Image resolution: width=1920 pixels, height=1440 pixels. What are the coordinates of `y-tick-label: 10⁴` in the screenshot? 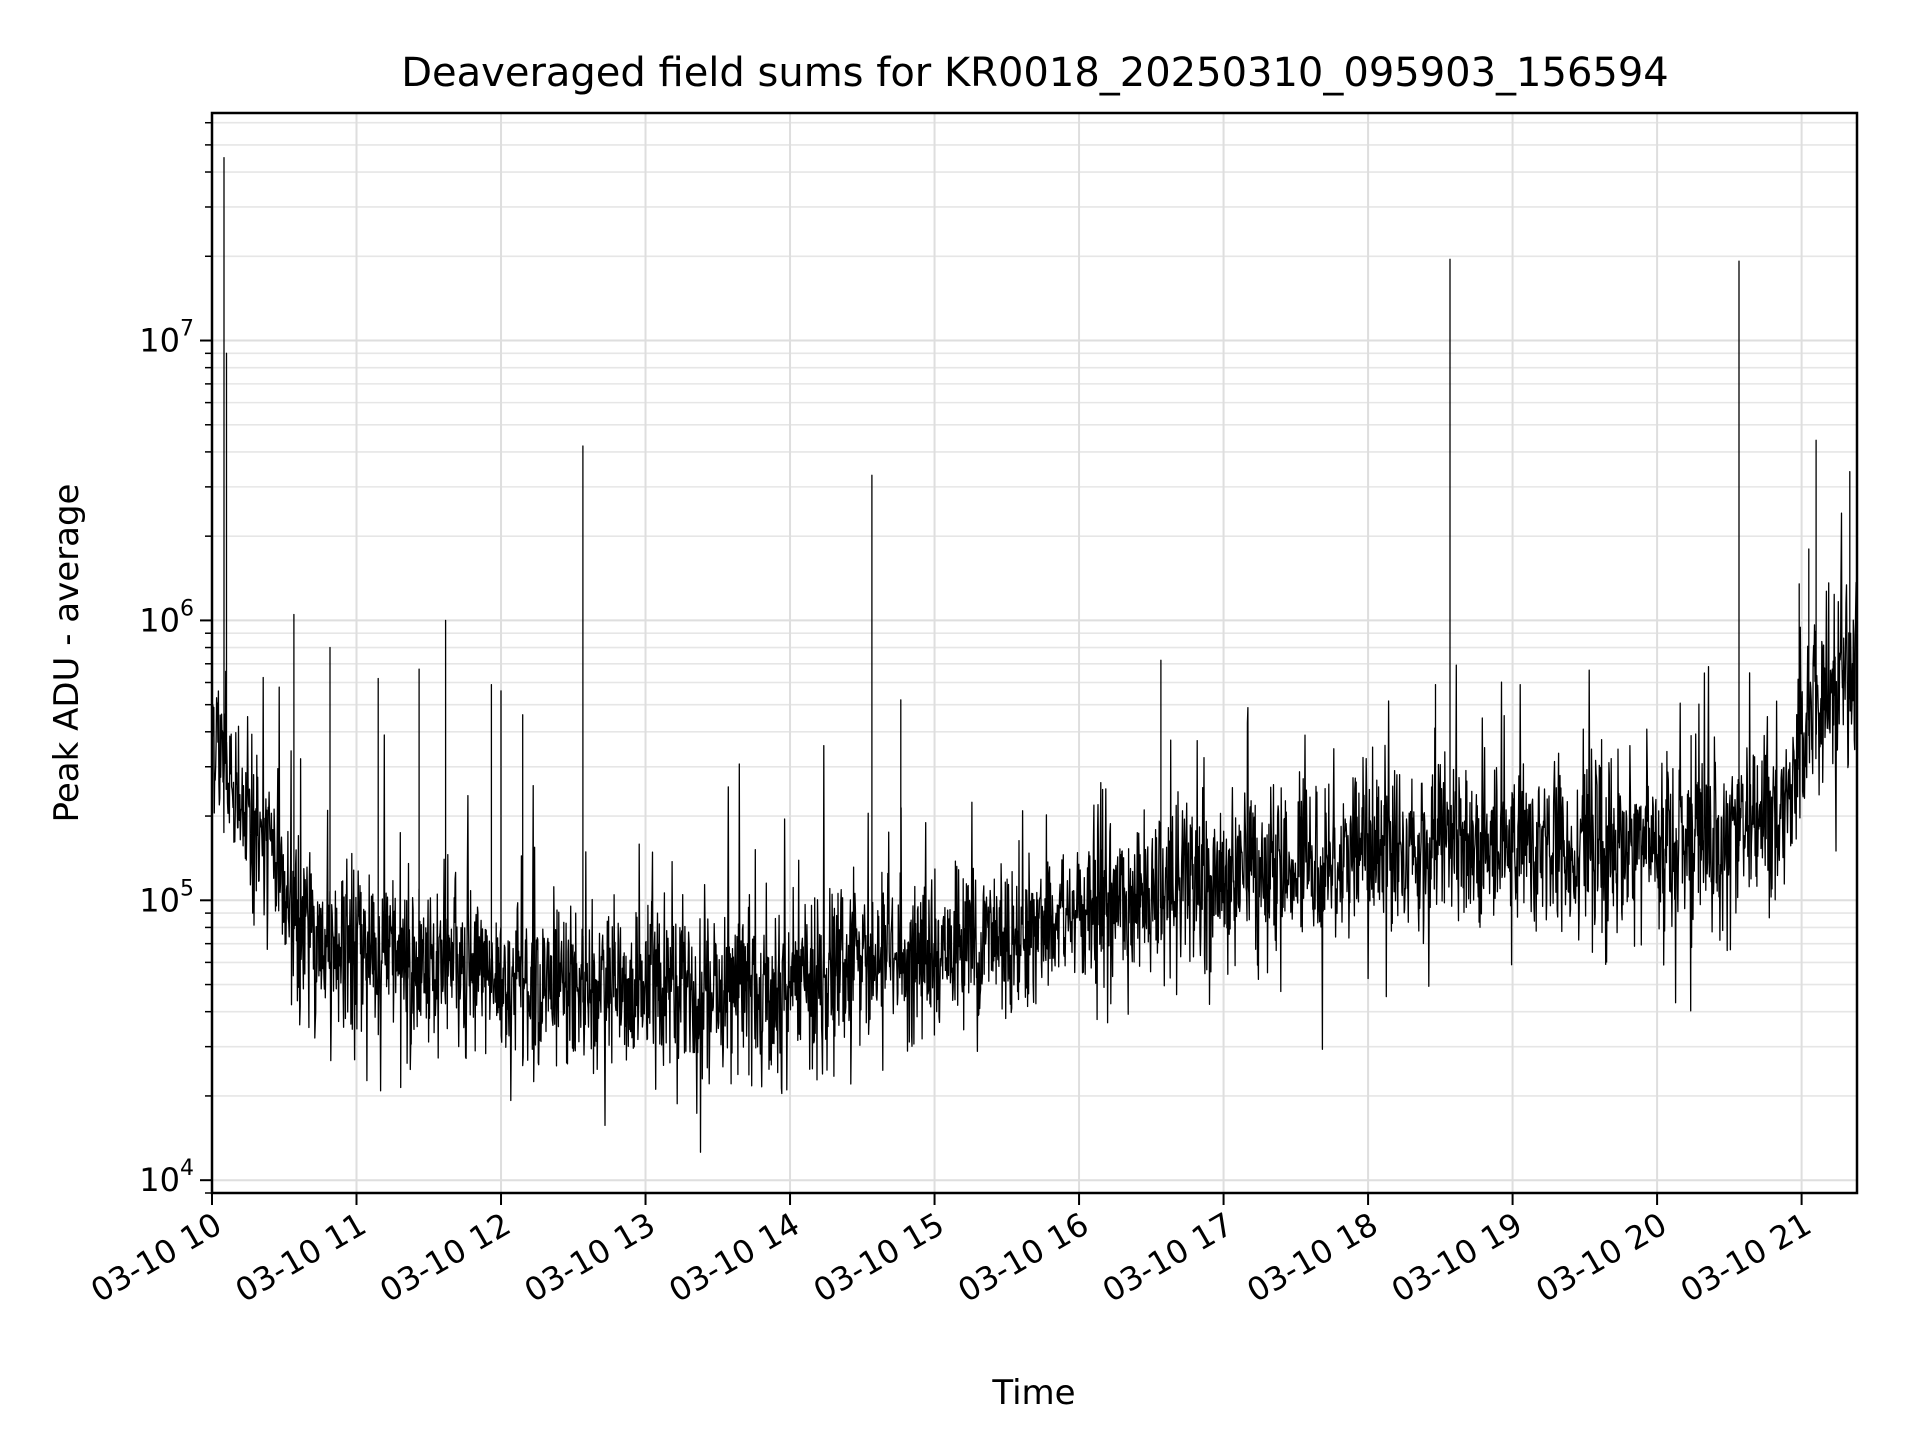 It's located at (166, 1177).